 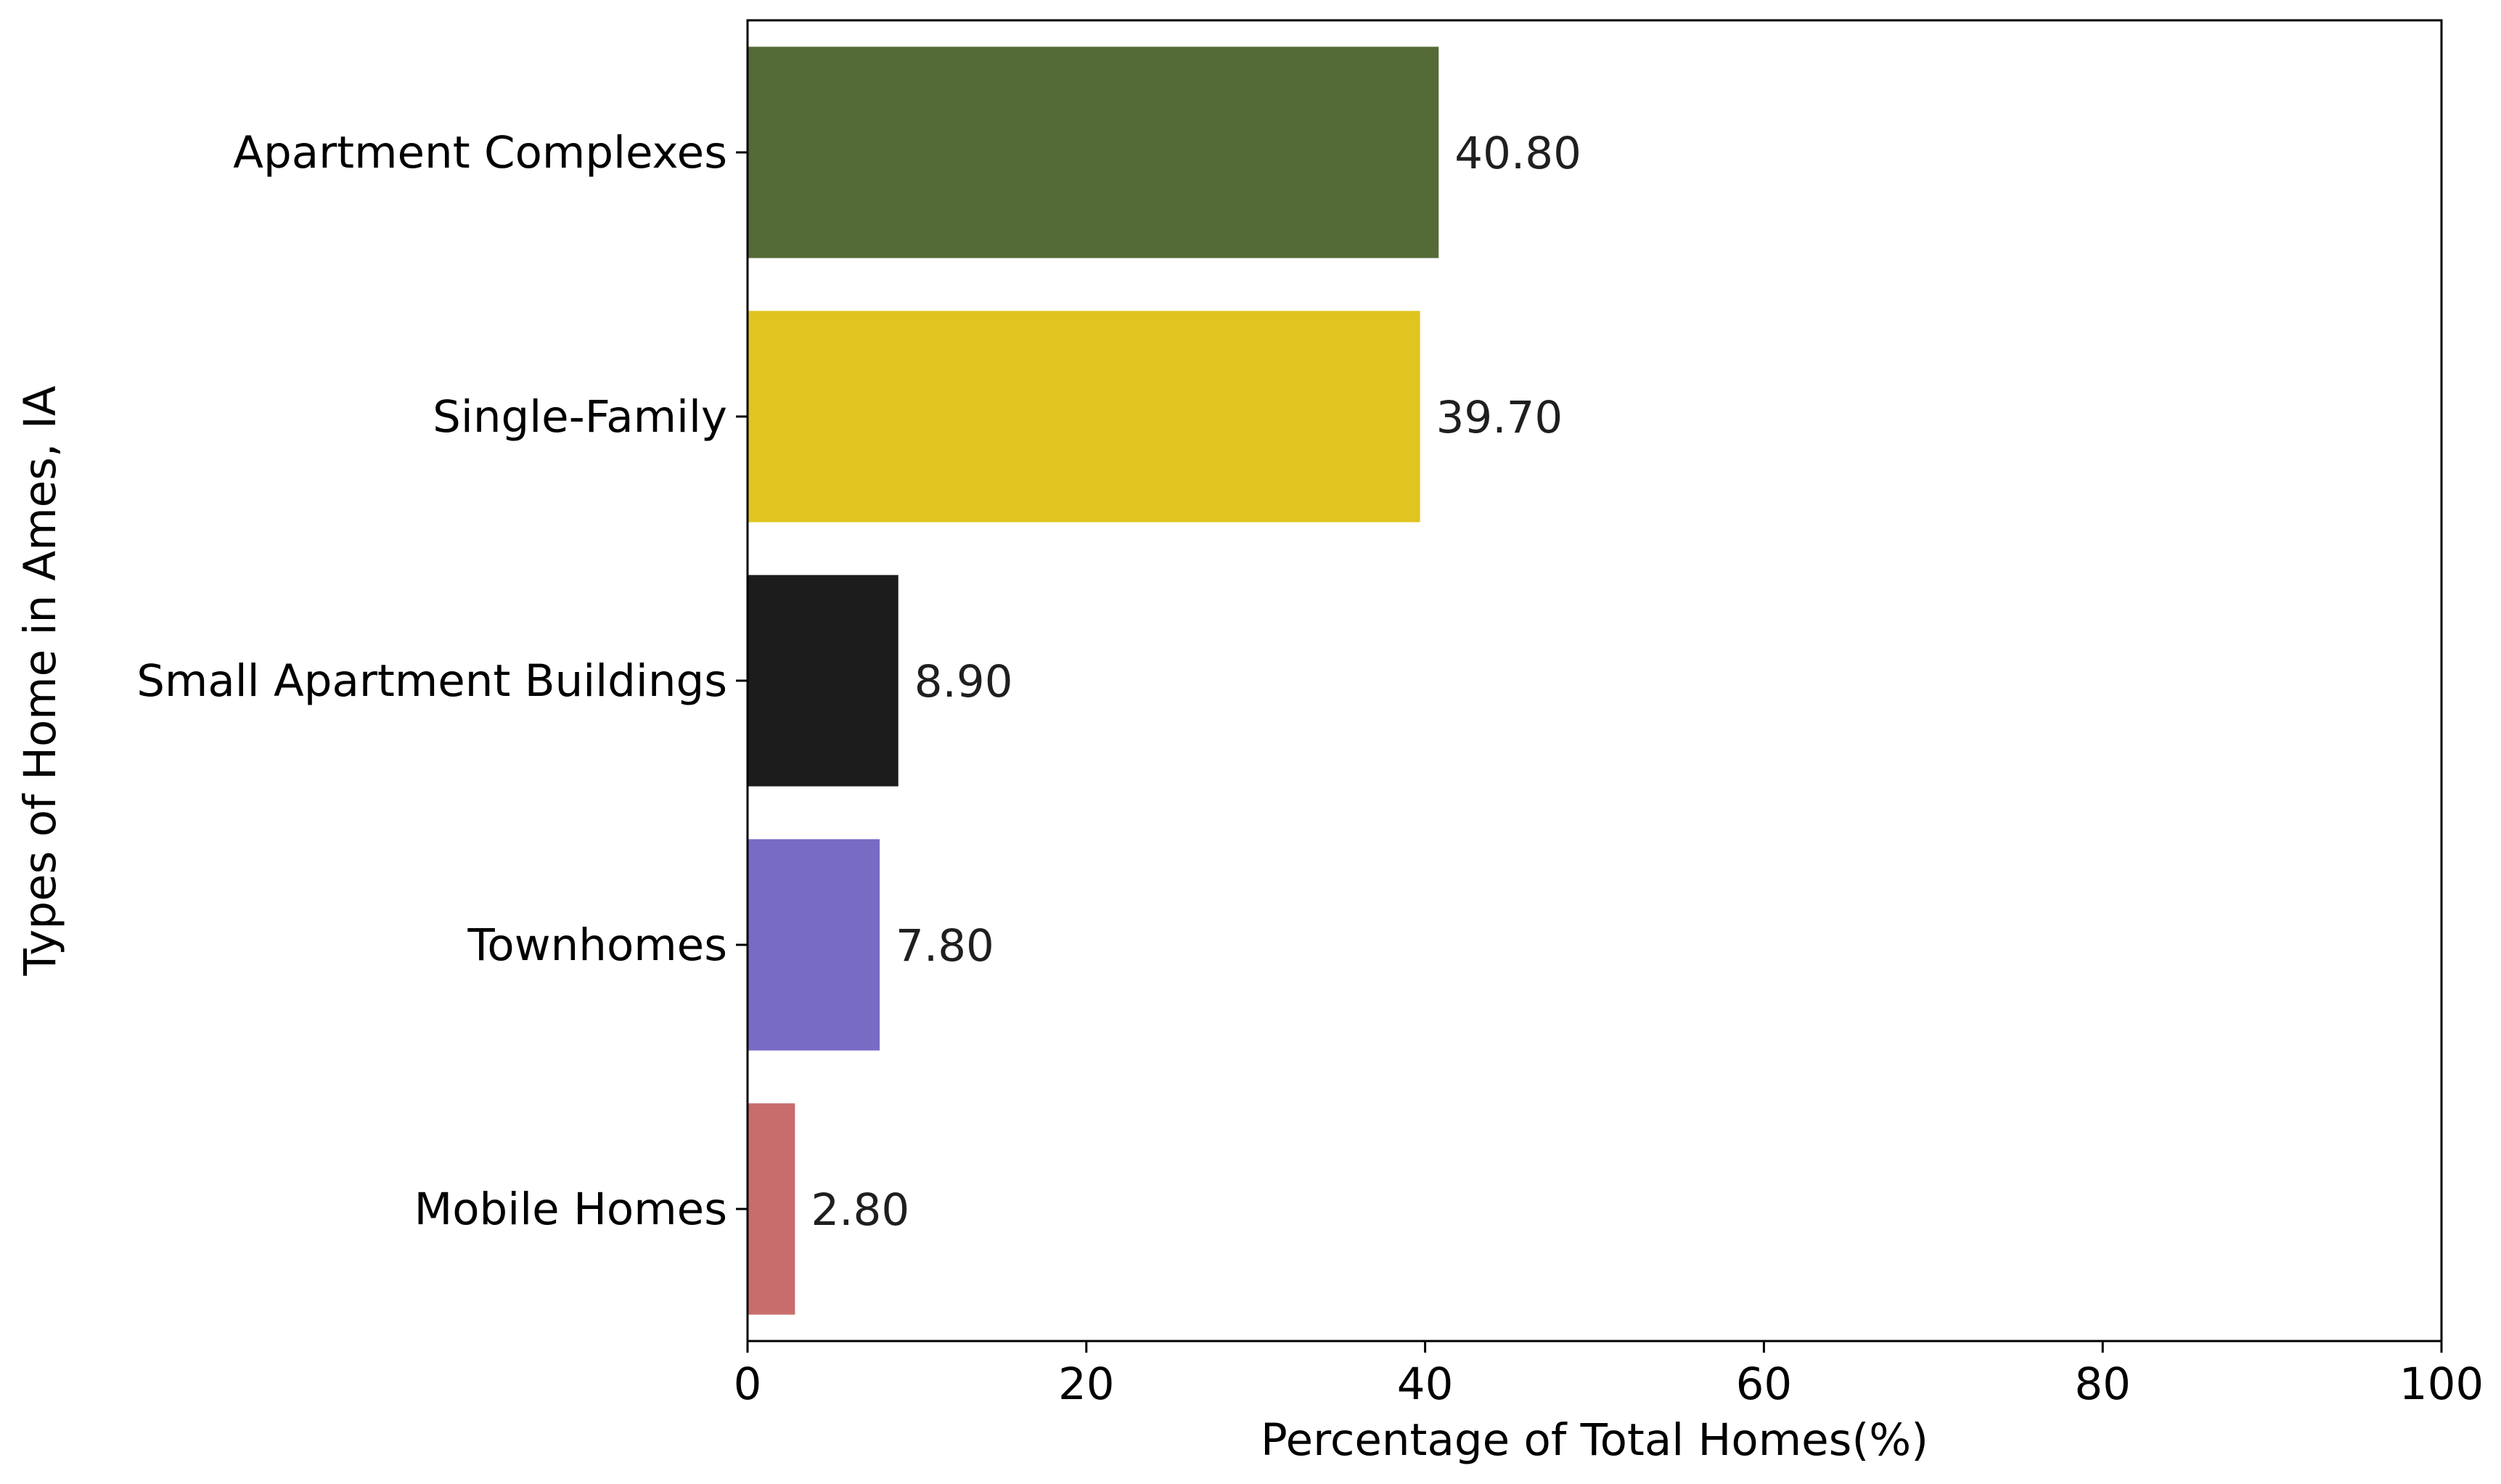 I want to click on bar-apartment-complexes, so click(x=1093, y=152).